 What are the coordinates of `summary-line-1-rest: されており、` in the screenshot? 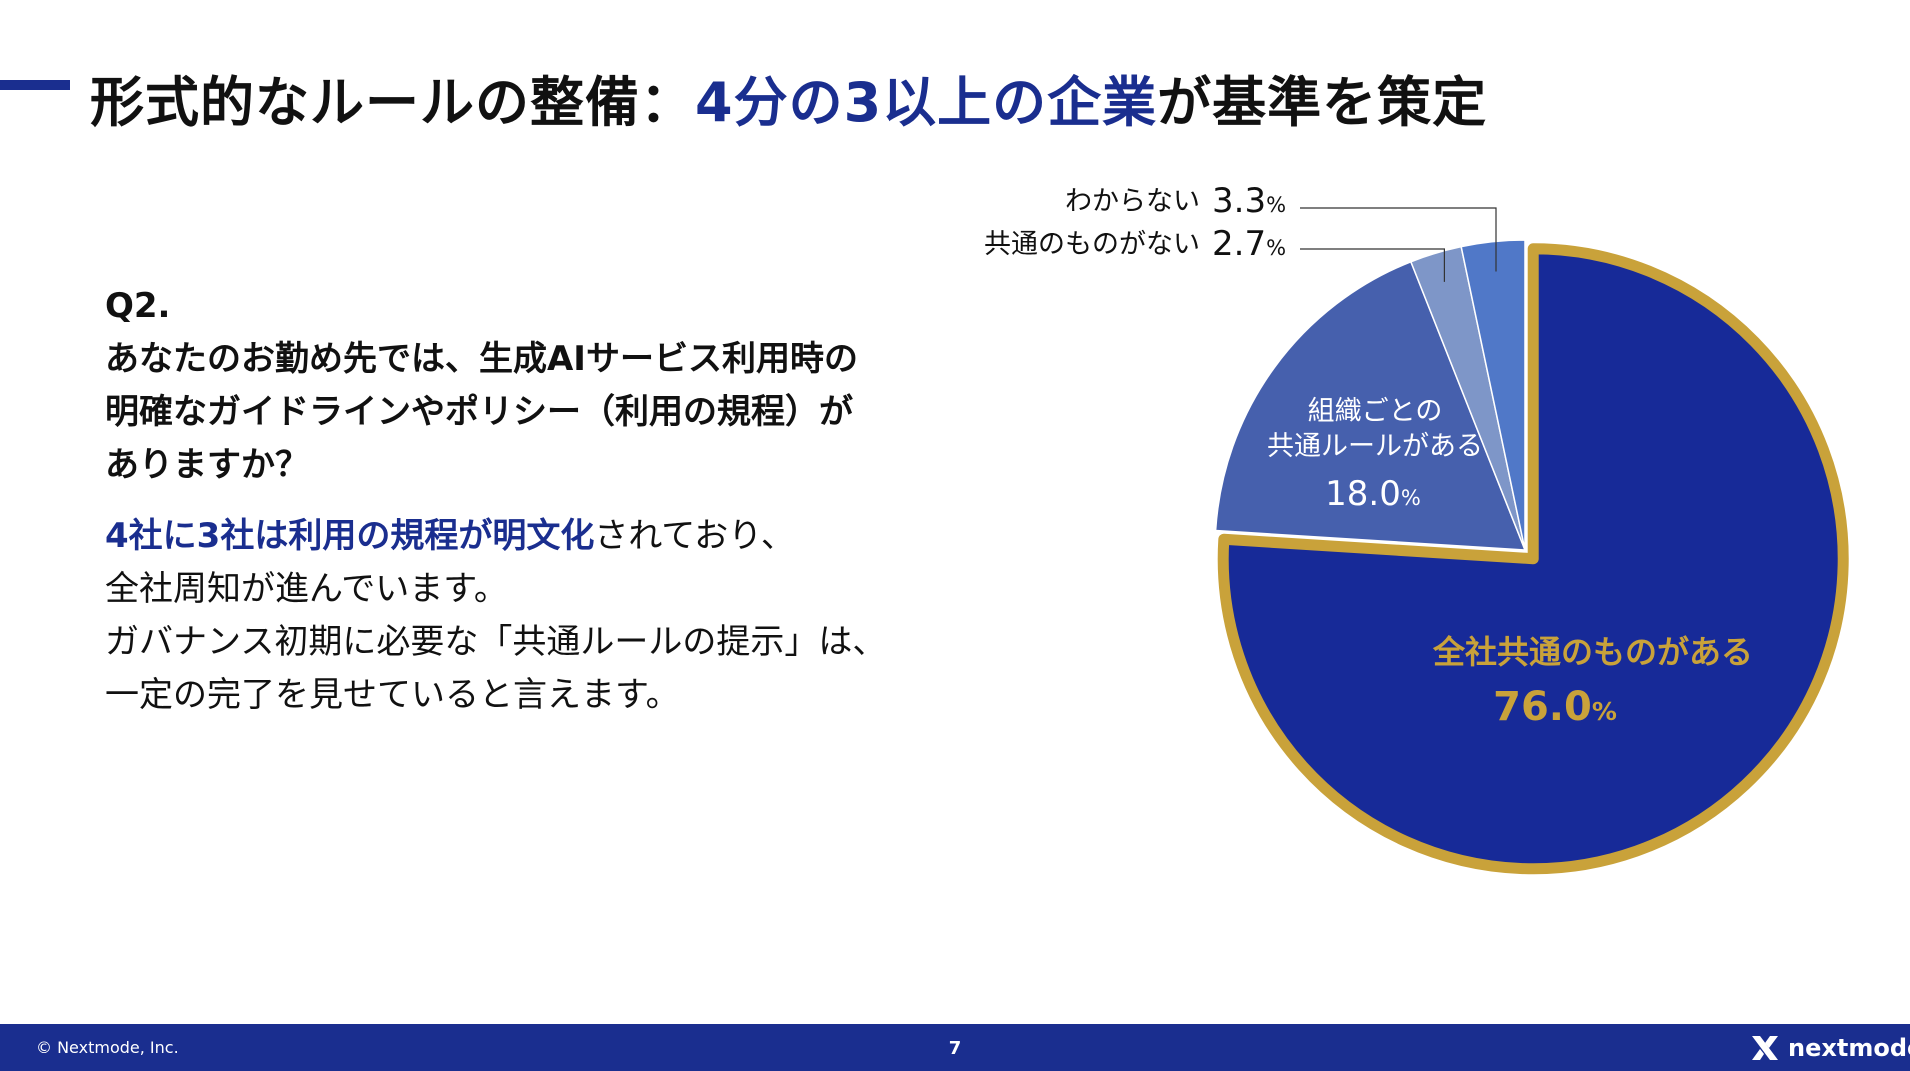 It's located at (694, 536).